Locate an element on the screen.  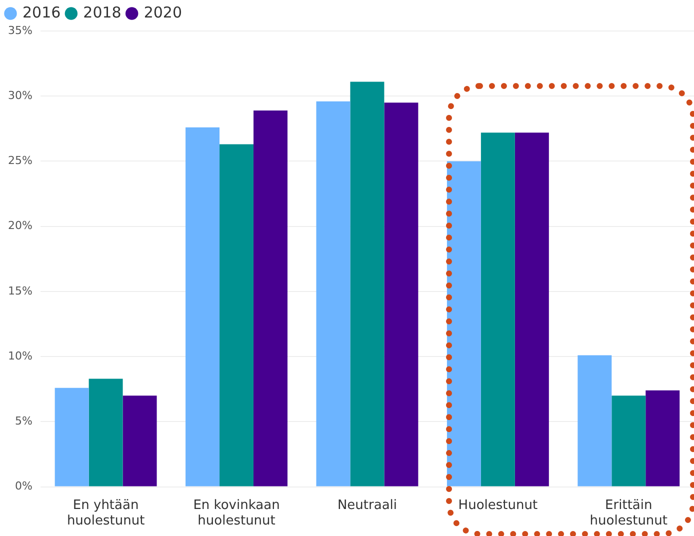
y-tick-label: 0% is located at coordinates (23, 486).